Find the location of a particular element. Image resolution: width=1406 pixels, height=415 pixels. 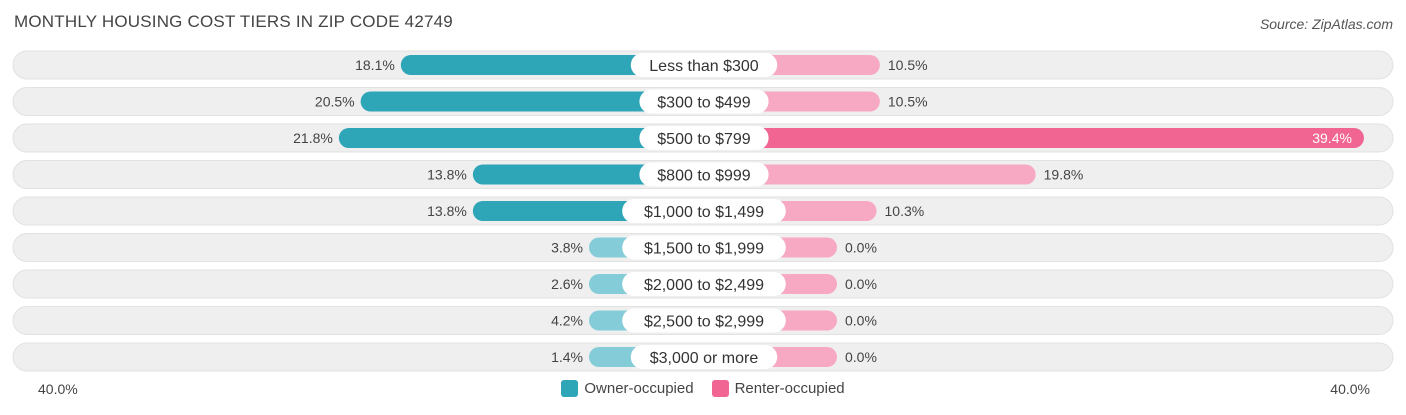

category-label: $800 to $999 is located at coordinates (704, 176).